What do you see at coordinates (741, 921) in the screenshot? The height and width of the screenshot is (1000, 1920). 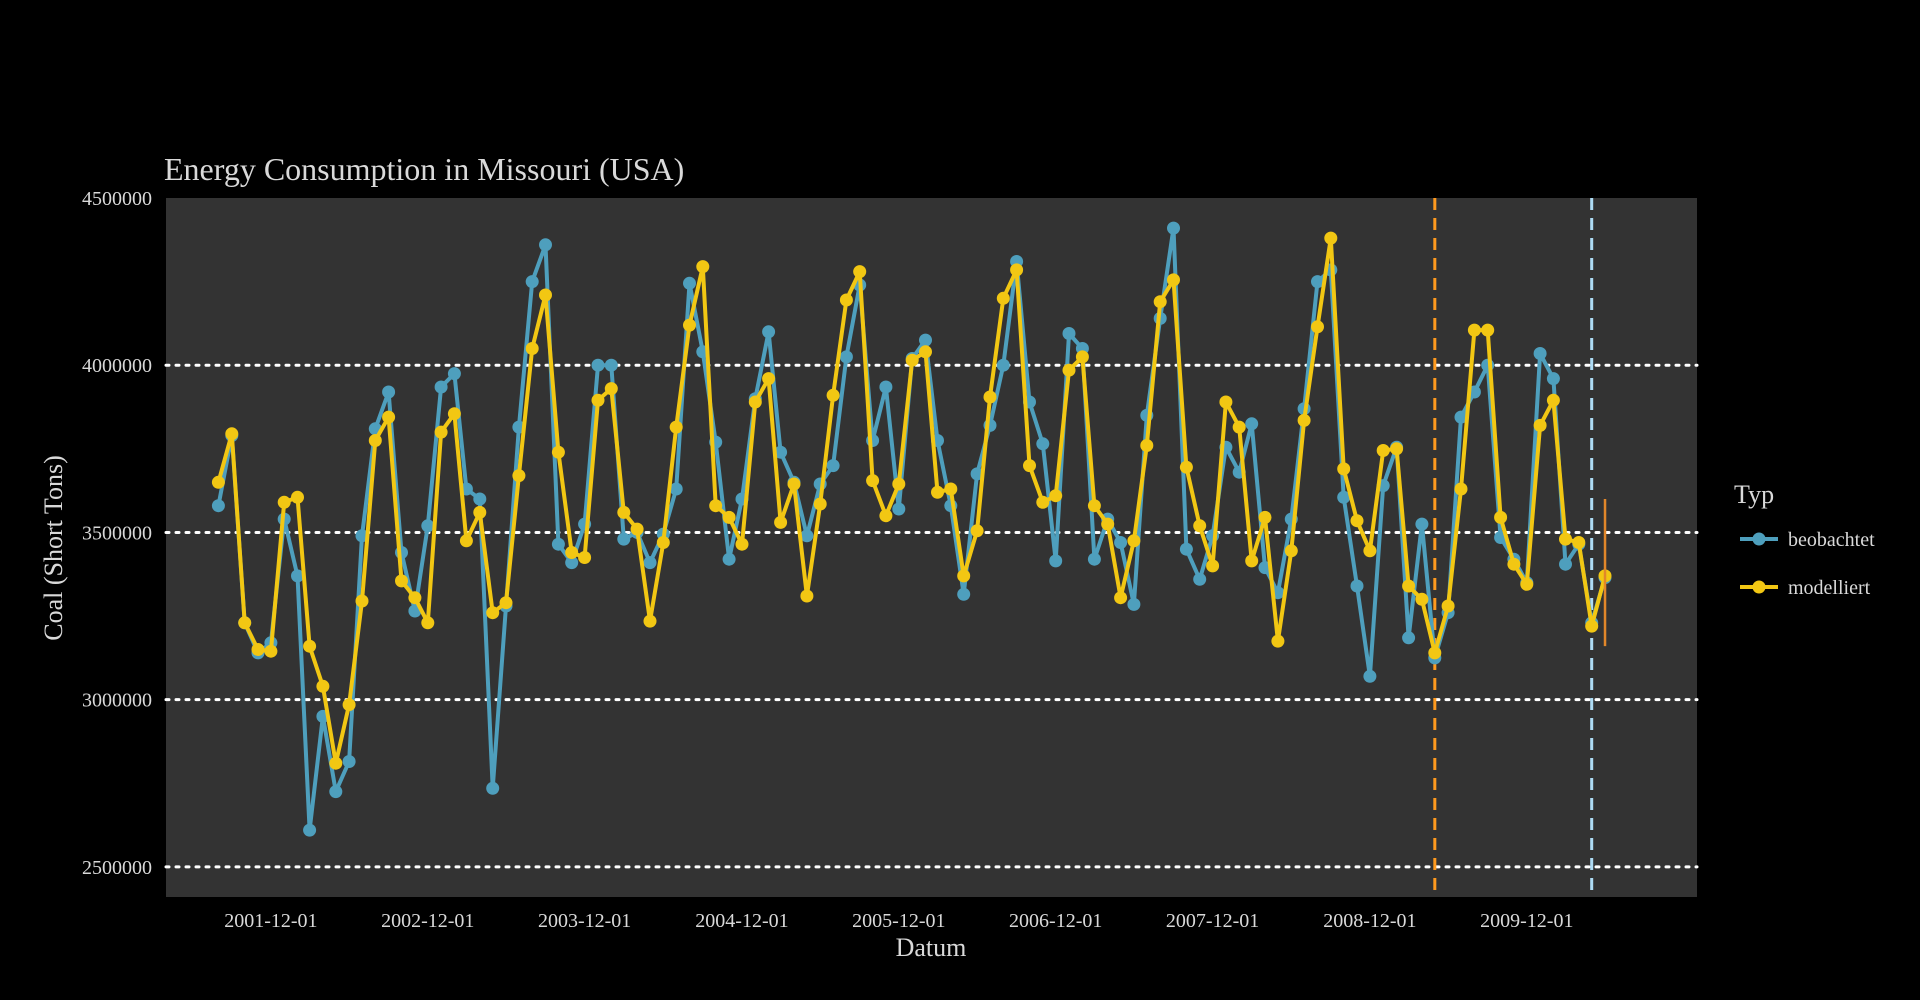 I see `x-tick-label: 2004-12-01` at bounding box center [741, 921].